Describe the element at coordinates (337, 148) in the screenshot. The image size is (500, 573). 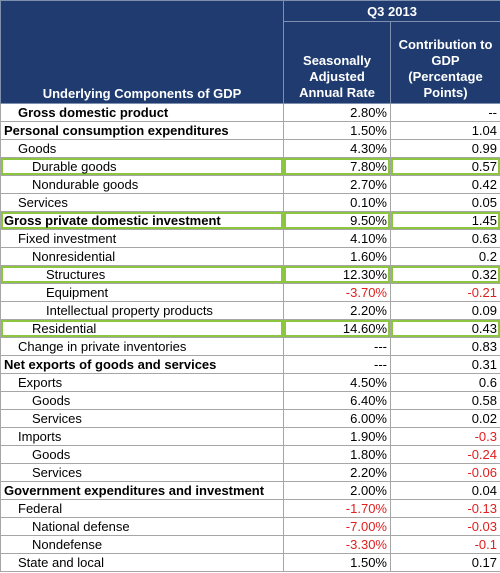
I see `rate-cell: 4.30%` at that location.